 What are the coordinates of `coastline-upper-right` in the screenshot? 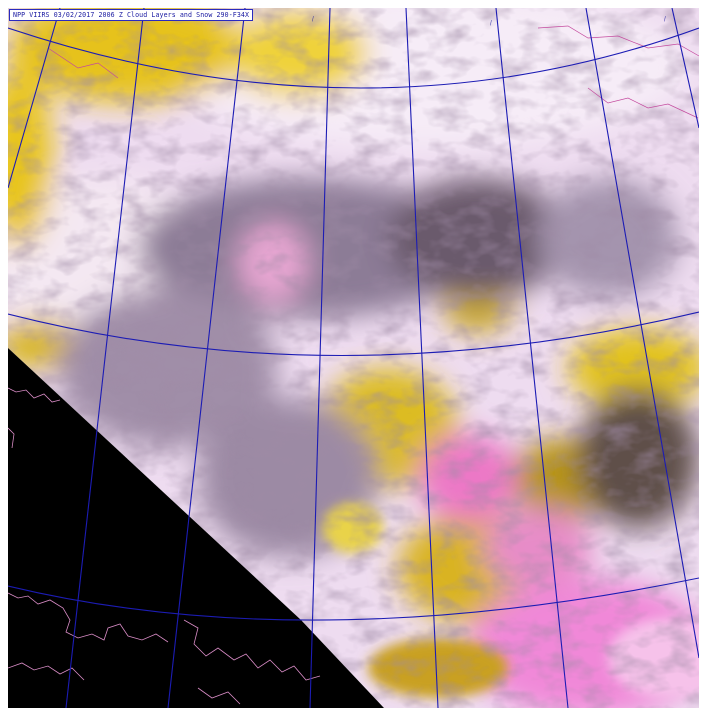 It's located at (373, 72).